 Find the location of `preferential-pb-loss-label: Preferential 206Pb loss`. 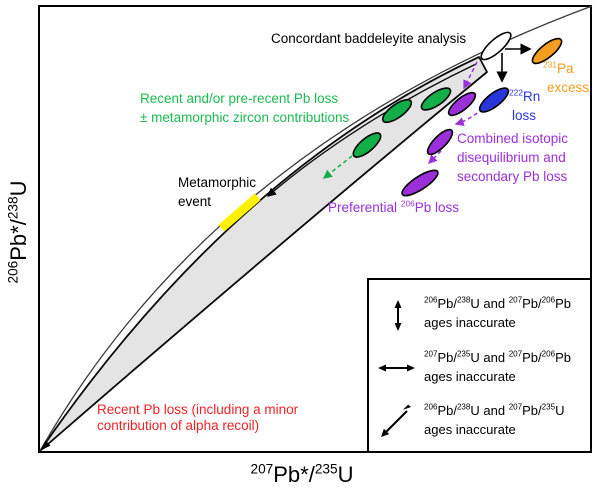

preferential-pb-loss-label: Preferential 206Pb loss is located at coordinates (394, 206).